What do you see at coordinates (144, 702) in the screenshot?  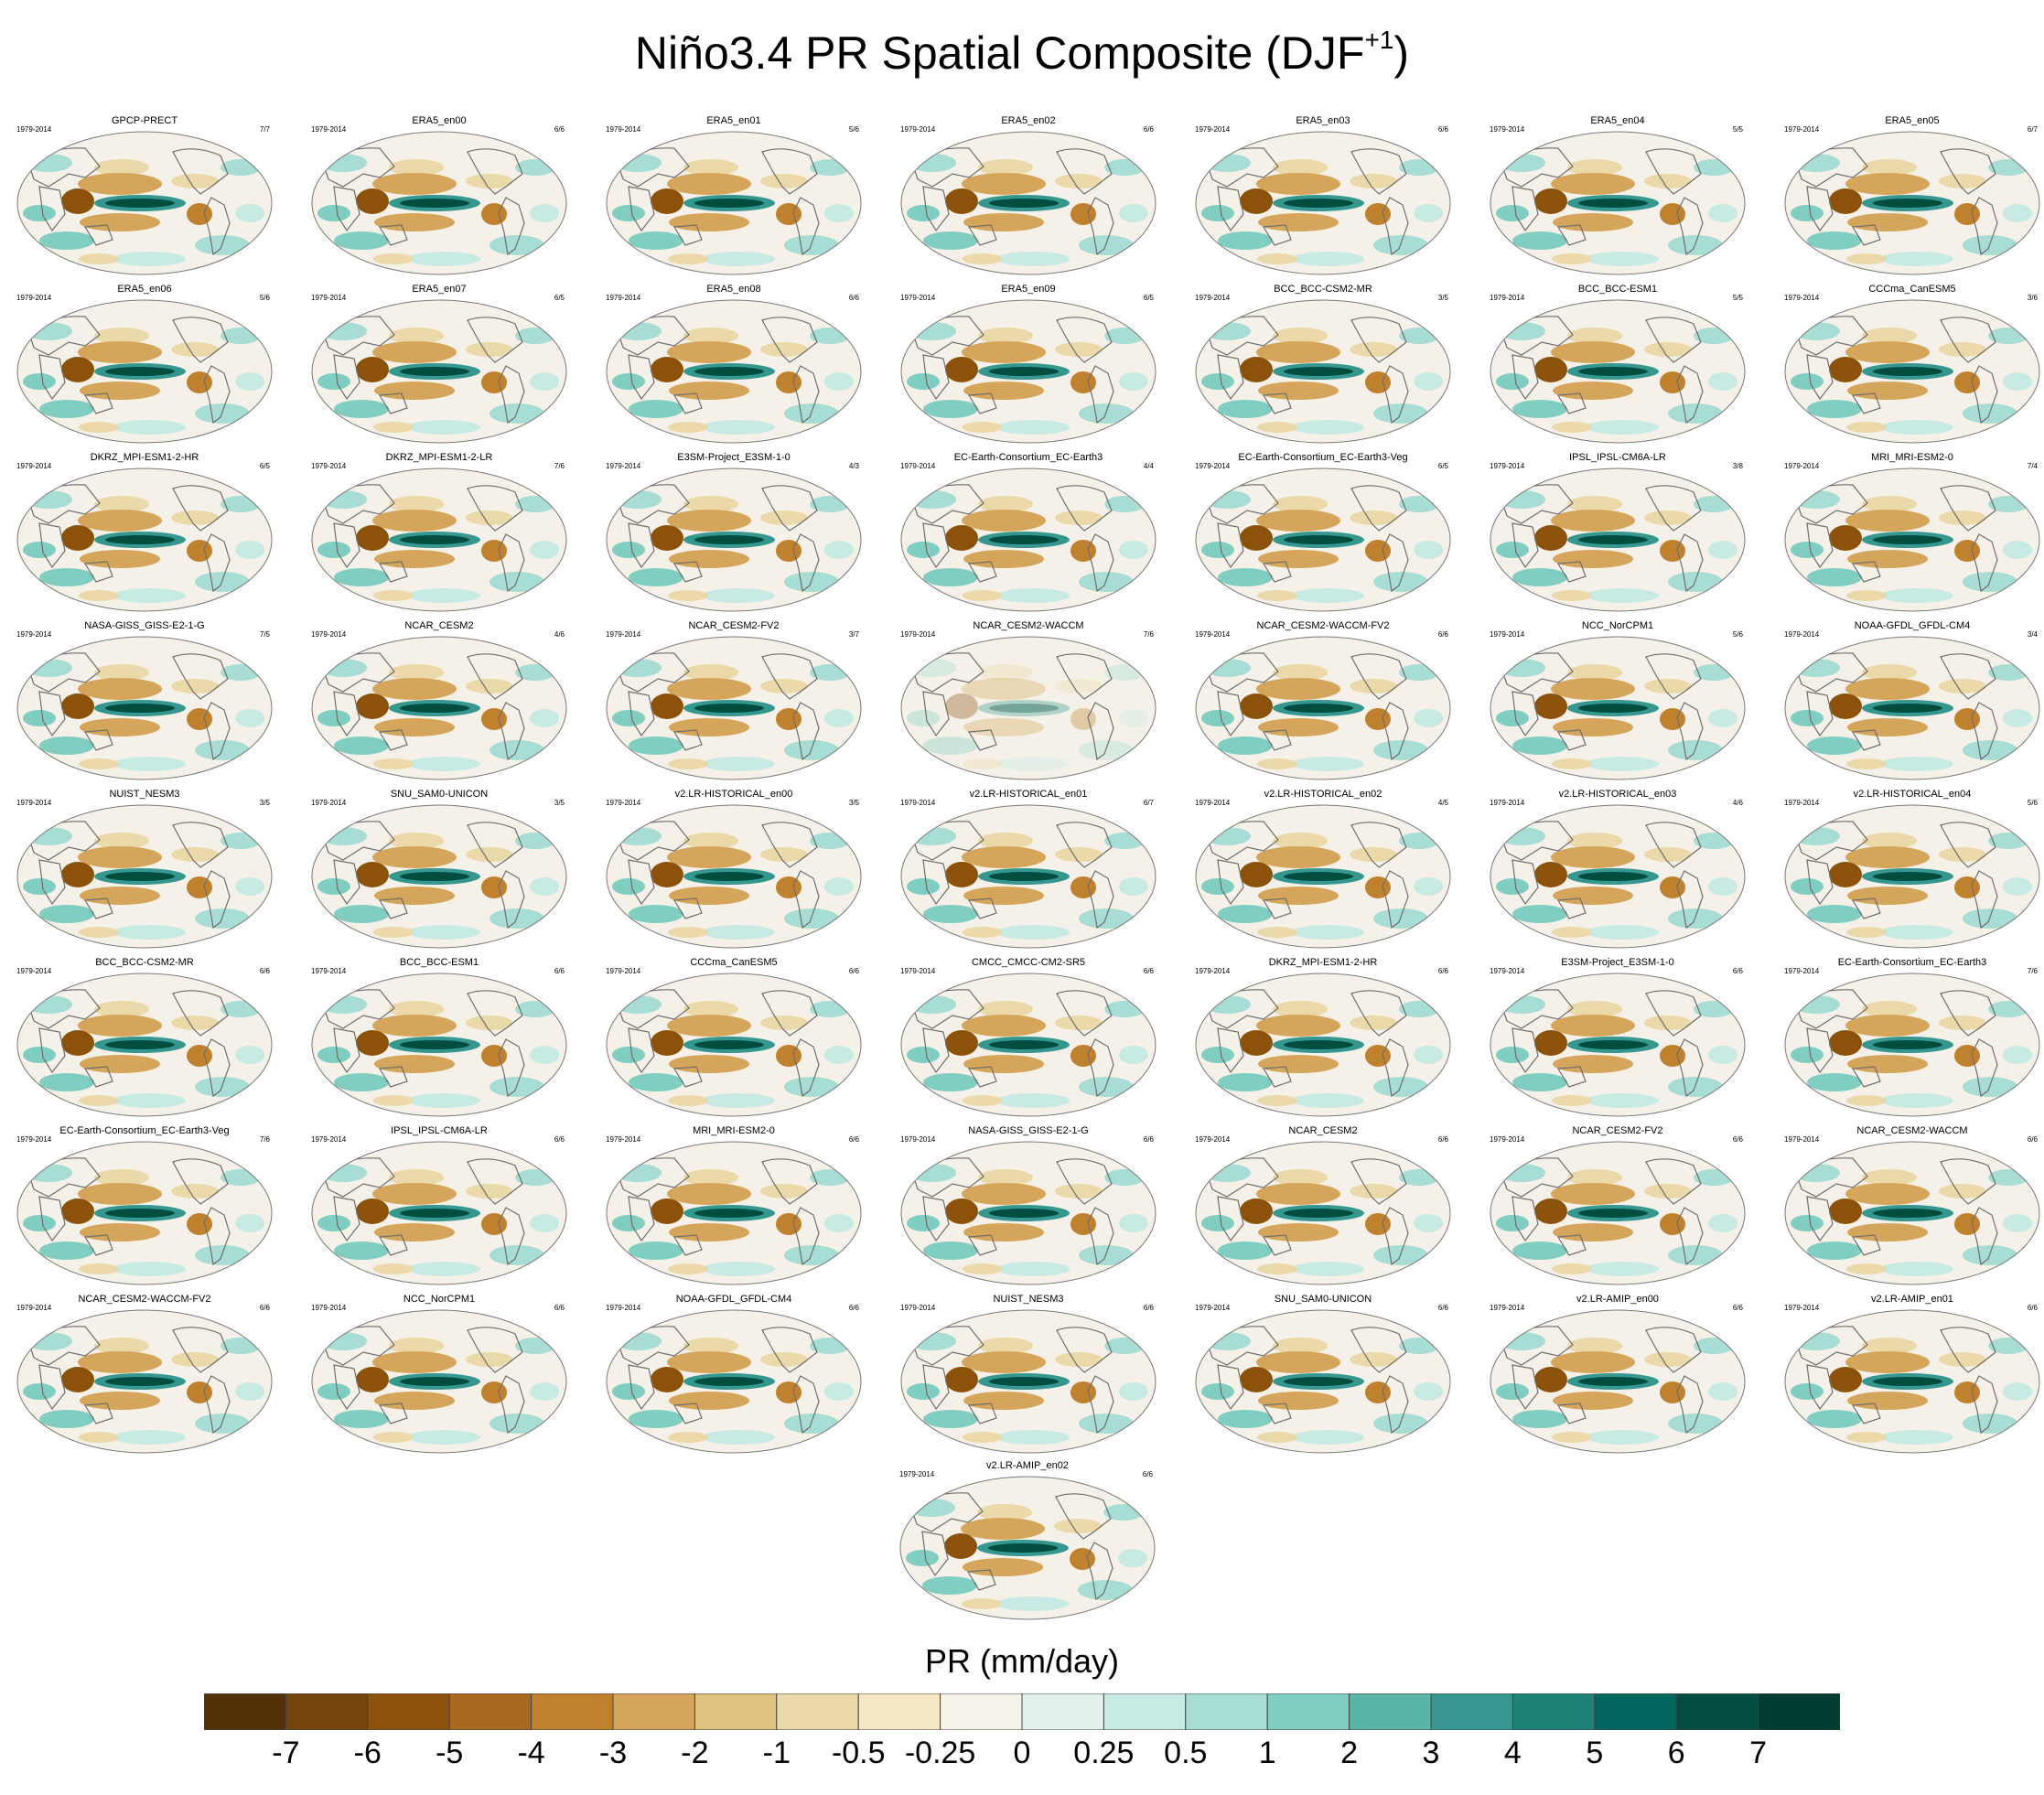 I see `map-panel: NASA-GISS_GISS-E2-1-G 1979-2014 7/5` at bounding box center [144, 702].